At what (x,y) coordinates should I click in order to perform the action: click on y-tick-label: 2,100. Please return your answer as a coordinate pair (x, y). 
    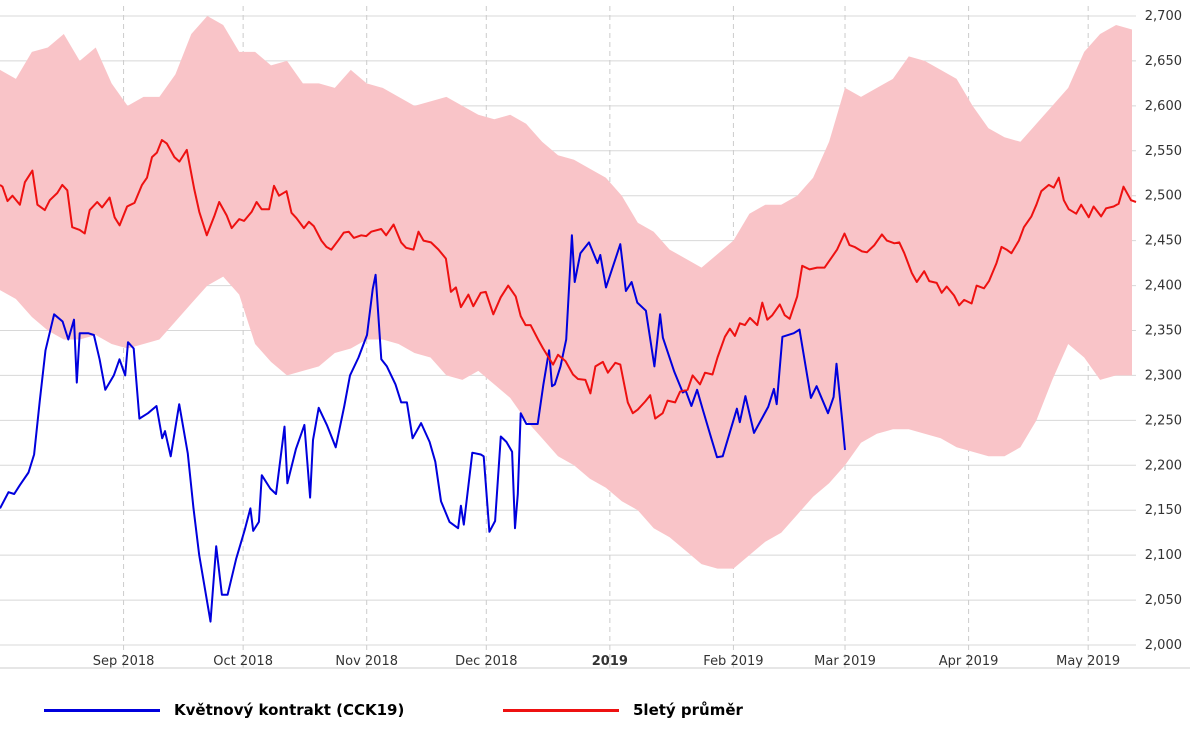
    Looking at the image, I should click on (1163, 555).